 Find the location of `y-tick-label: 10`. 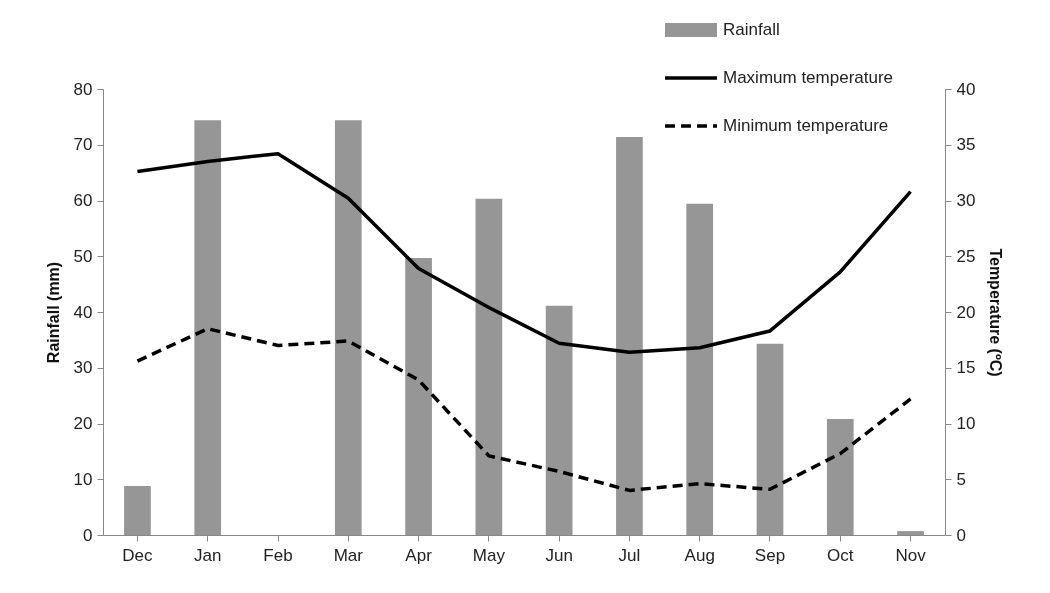

y-tick-label: 10 is located at coordinates (83, 479).